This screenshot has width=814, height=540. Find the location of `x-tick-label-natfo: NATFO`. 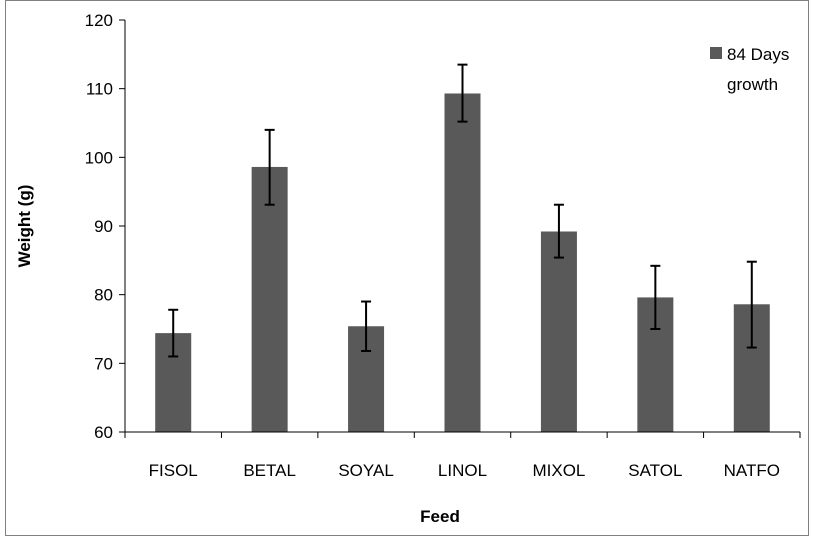

x-tick-label-natfo: NATFO is located at coordinates (752, 470).